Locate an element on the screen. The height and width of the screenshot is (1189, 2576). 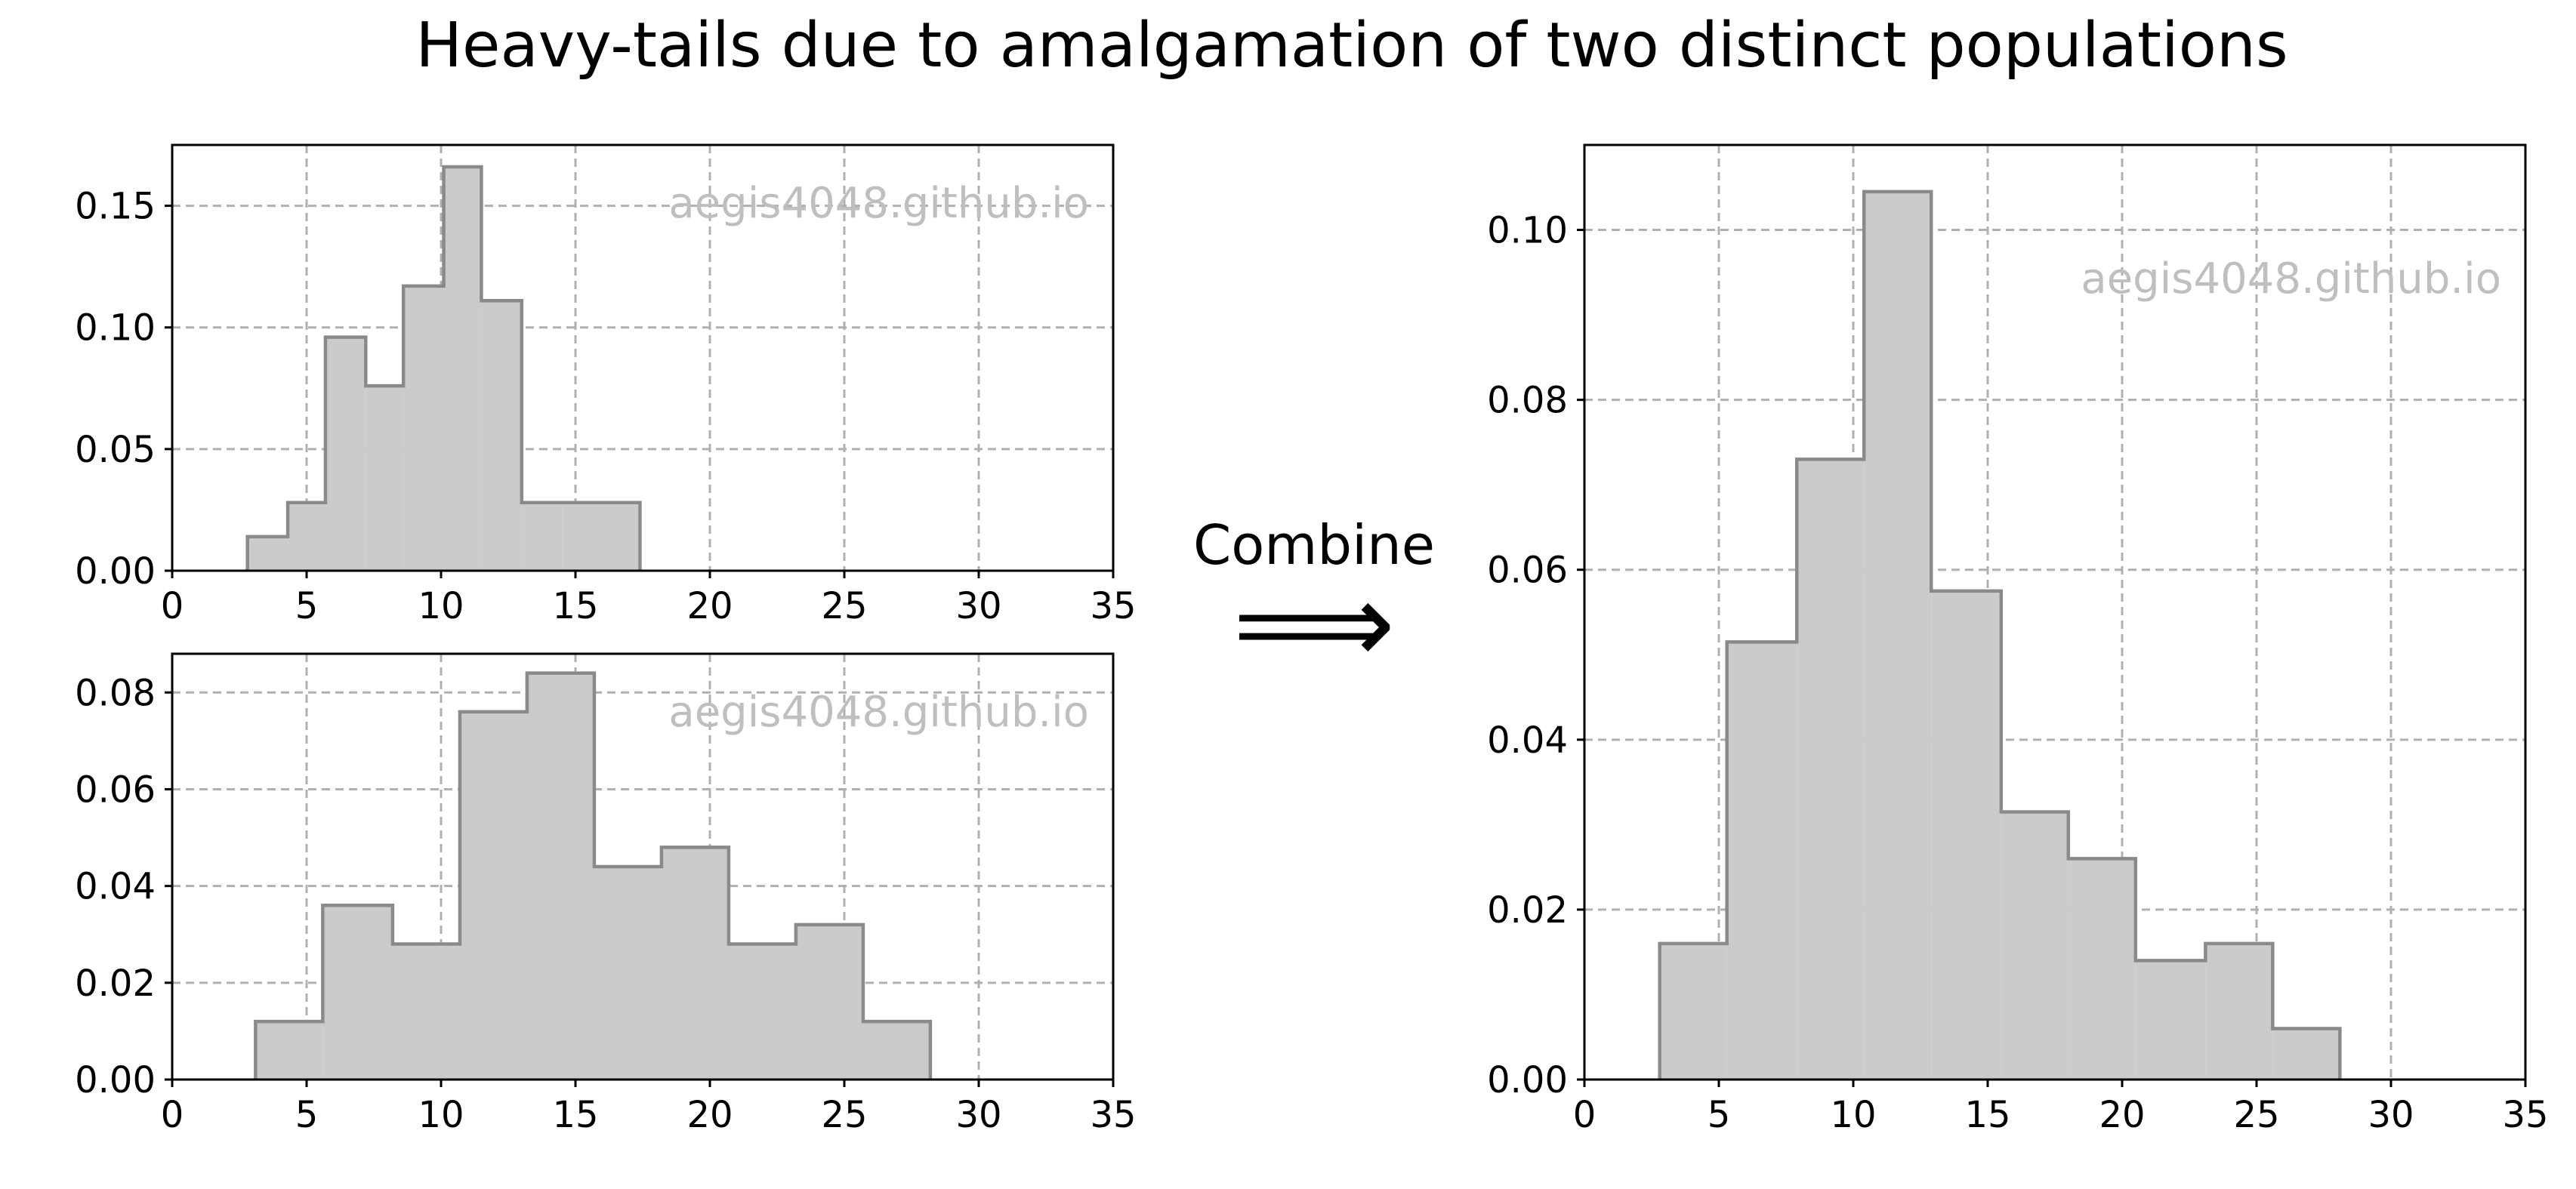
y-tick-label: 0.05 is located at coordinates (115, 450).